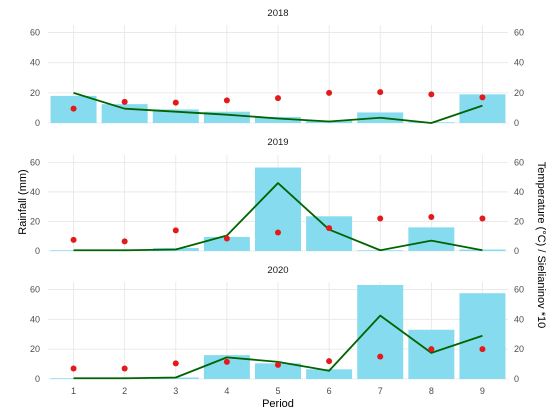 This screenshot has width=550, height=414. What do you see at coordinates (329, 391) in the screenshot?
I see `x-tick-label: 6` at bounding box center [329, 391].